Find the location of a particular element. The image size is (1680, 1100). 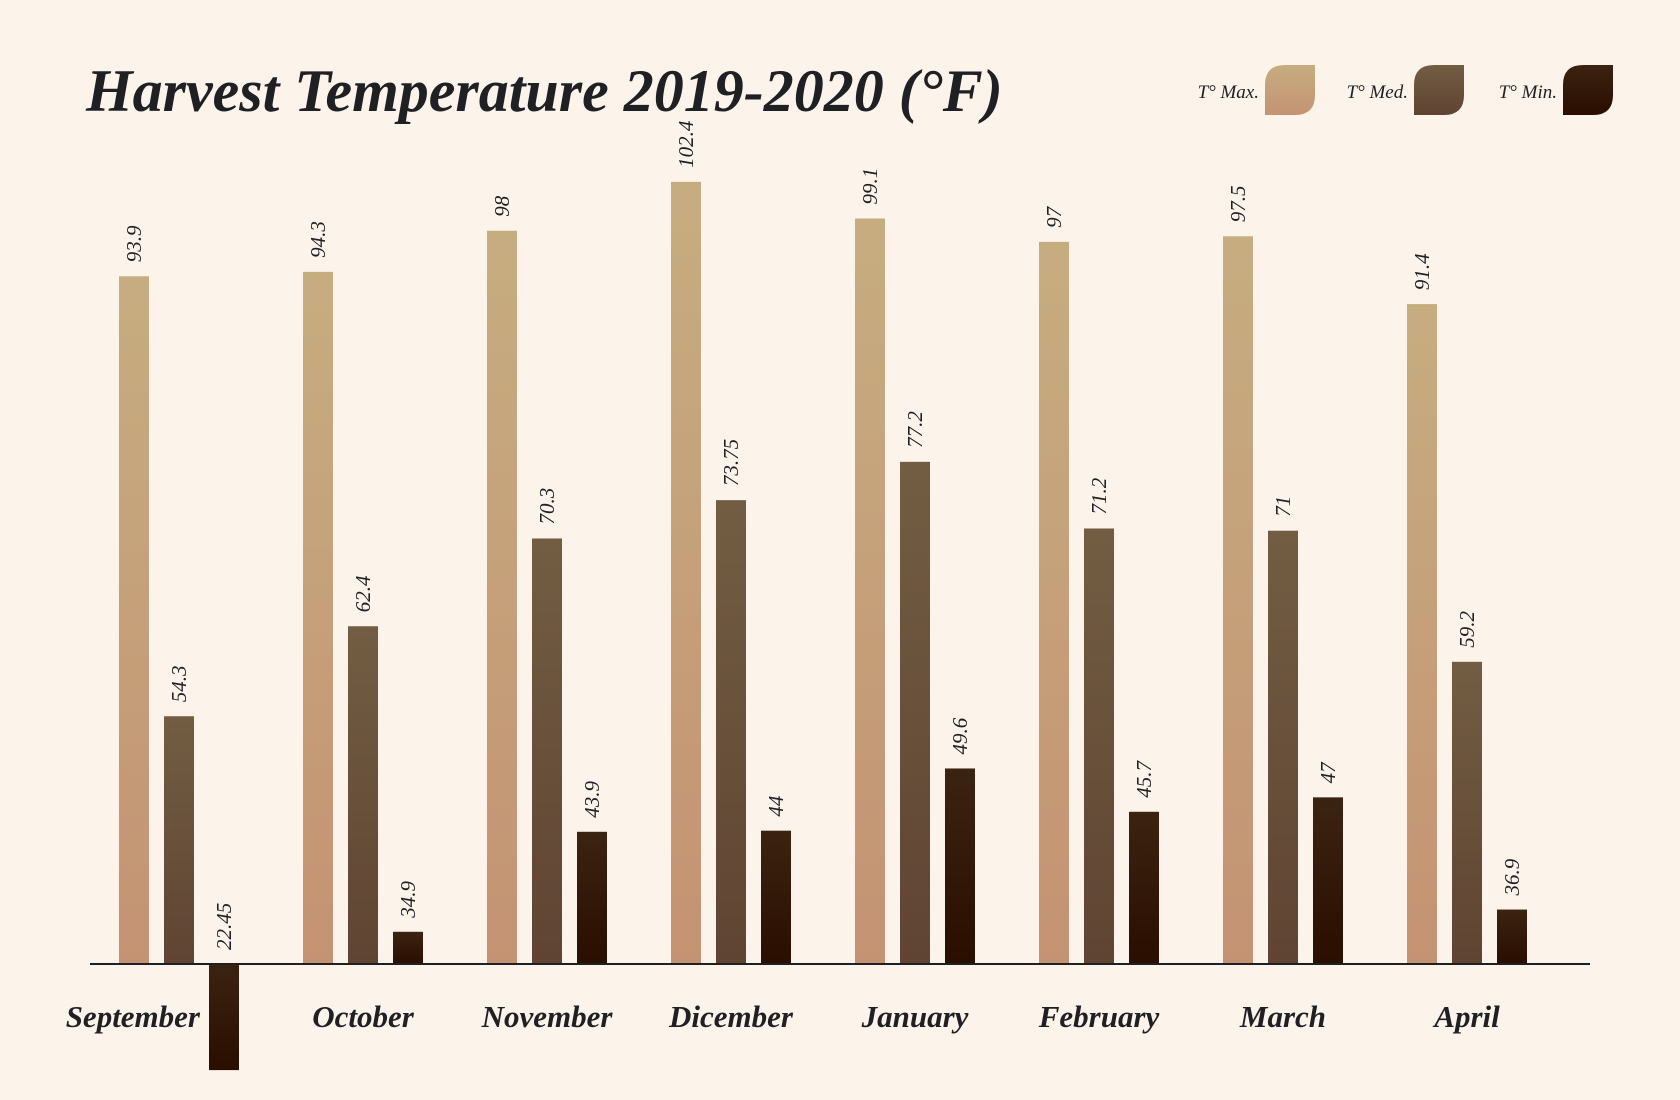

month-label: March is located at coordinates (1282, 1016).